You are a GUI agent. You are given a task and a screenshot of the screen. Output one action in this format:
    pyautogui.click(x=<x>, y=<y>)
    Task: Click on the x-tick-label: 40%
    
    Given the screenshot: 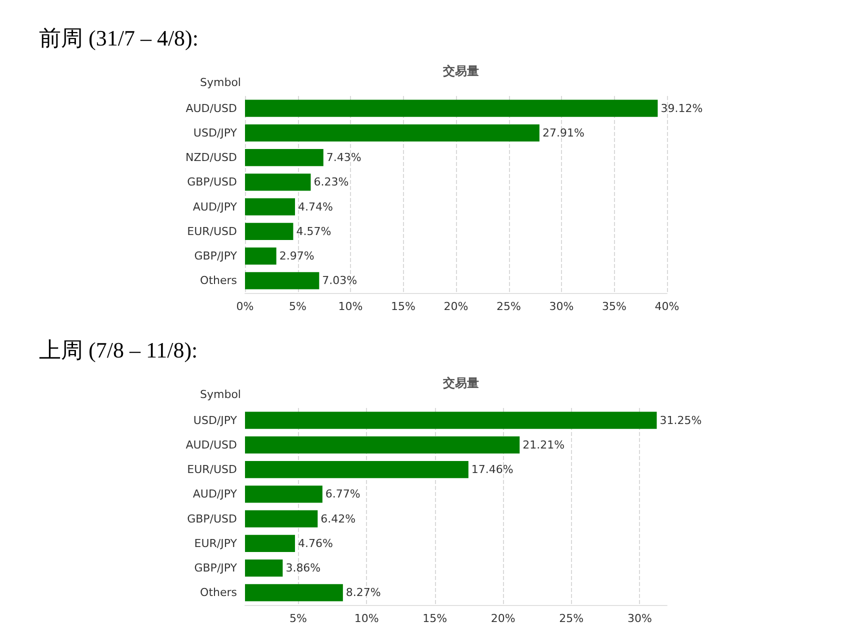 What is the action you would take?
    pyautogui.click(x=667, y=306)
    